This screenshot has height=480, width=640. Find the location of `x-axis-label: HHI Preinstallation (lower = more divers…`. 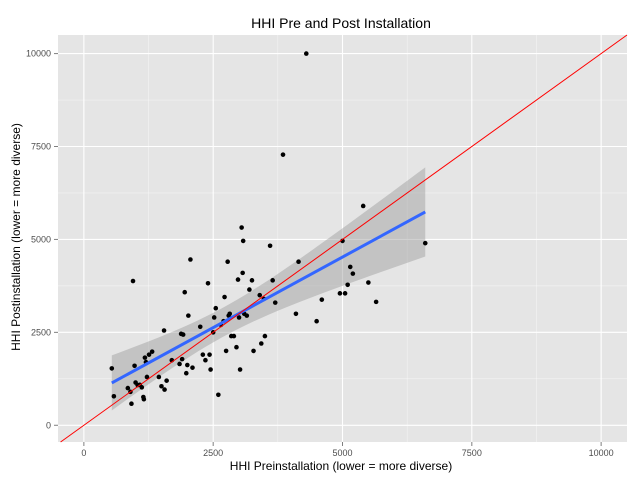

x-axis-label: HHI Preinstallation (lower = more divers… is located at coordinates (341, 466).